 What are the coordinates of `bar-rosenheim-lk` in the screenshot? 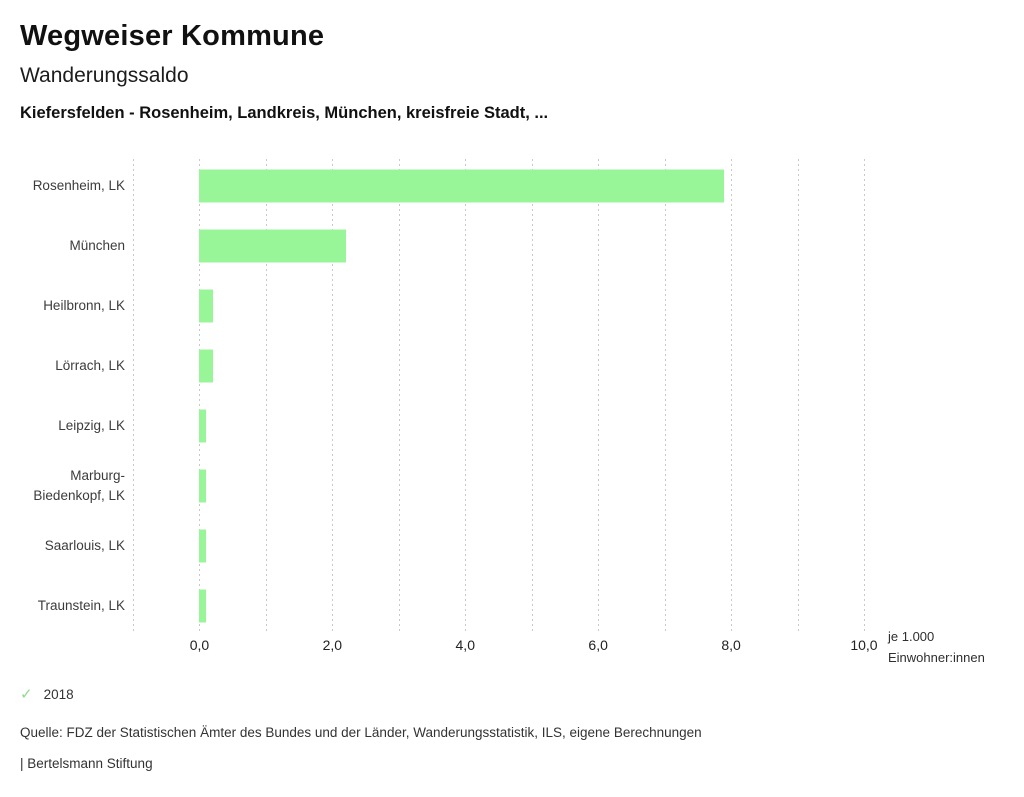 It's located at (462, 186).